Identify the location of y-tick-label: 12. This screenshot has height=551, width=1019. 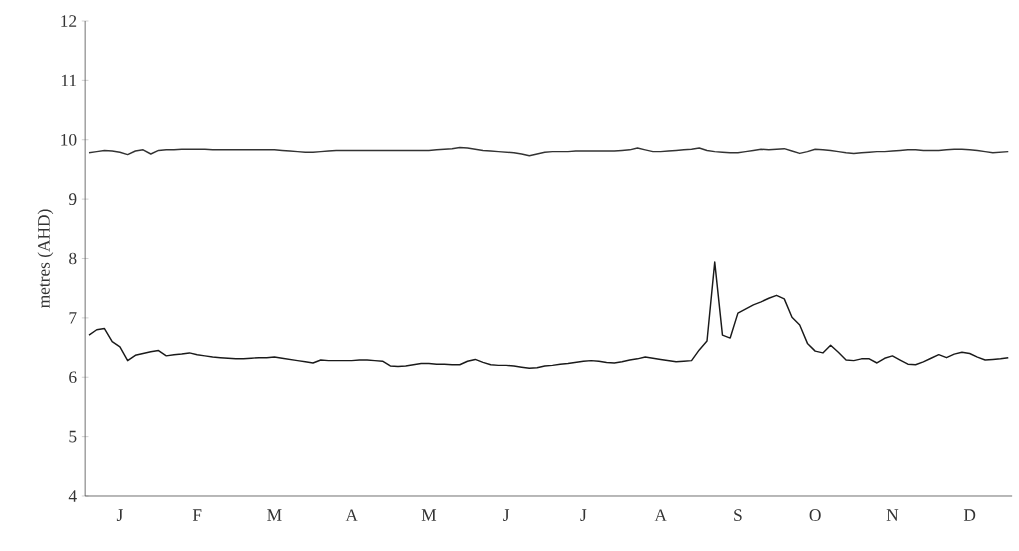
(69, 21).